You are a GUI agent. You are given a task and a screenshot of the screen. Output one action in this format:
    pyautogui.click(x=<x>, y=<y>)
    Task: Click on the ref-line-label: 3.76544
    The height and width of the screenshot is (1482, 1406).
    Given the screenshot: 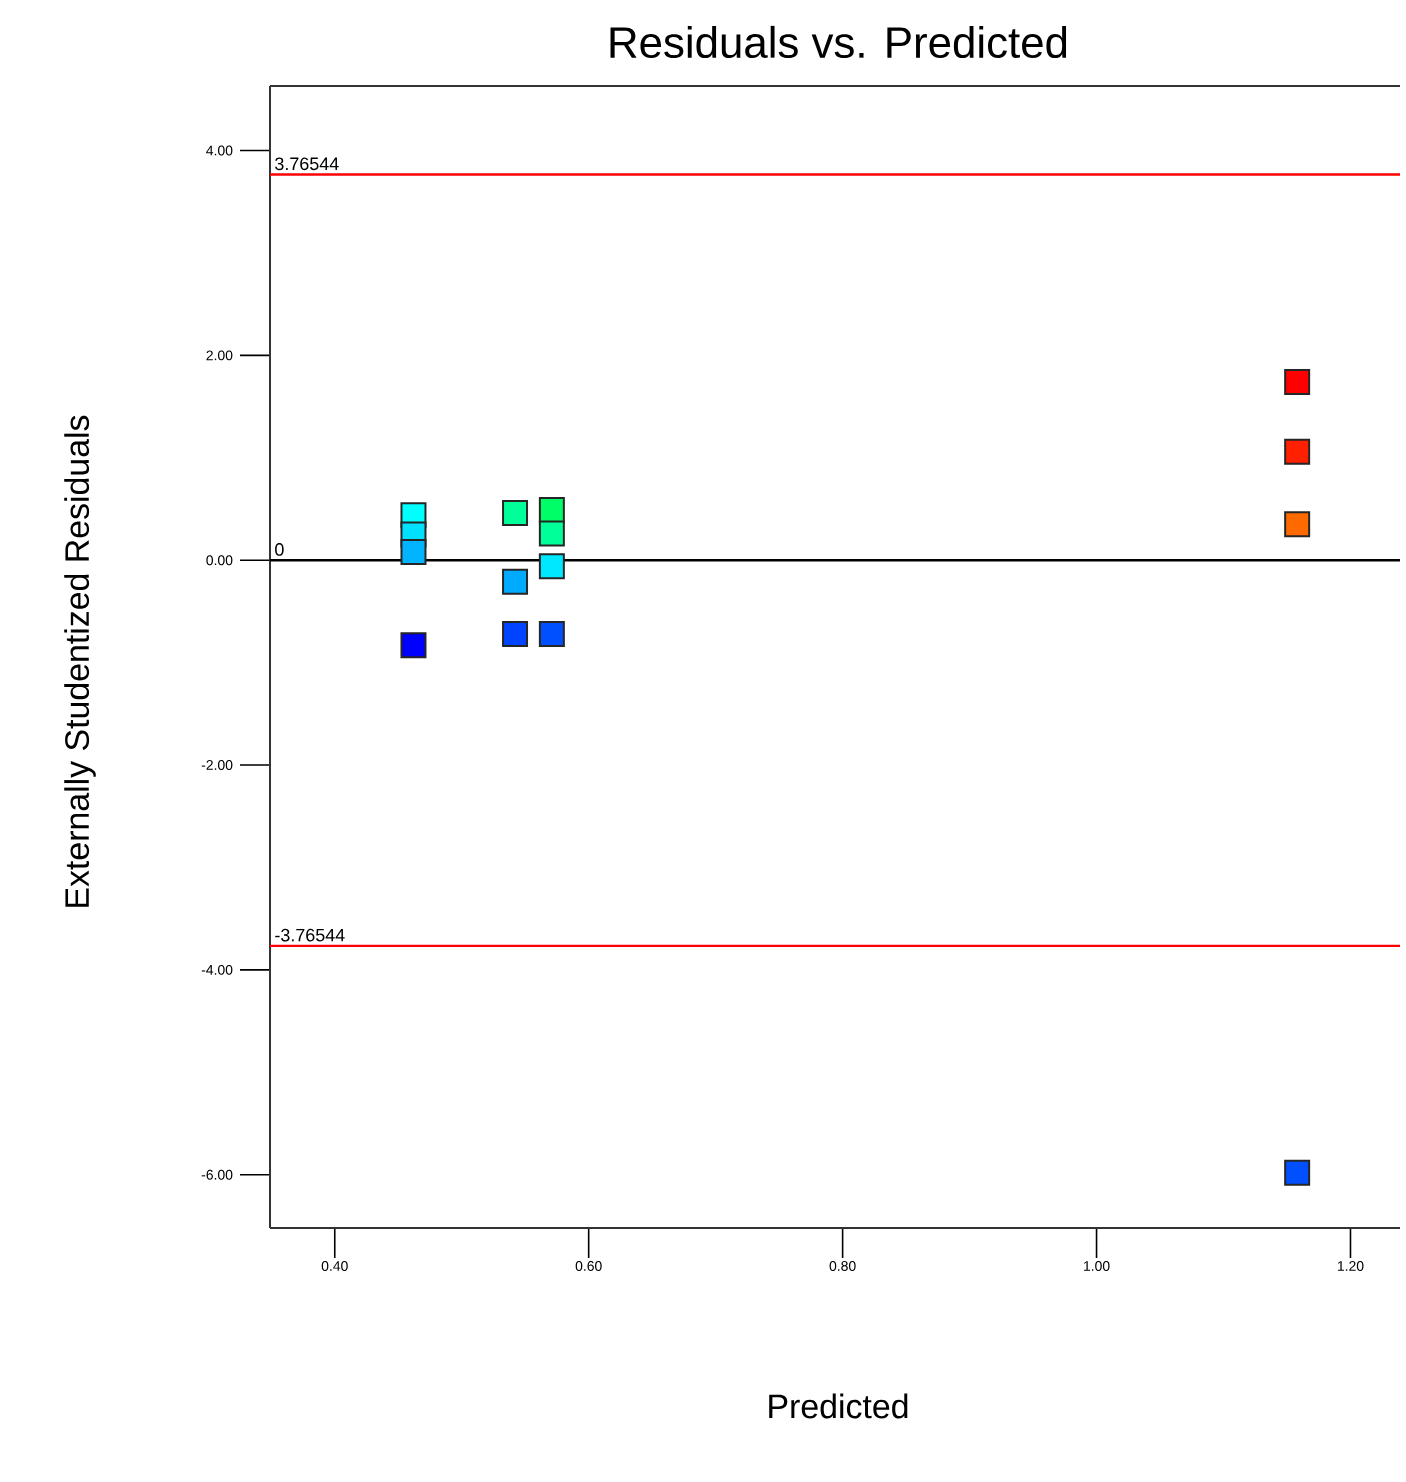 What is the action you would take?
    pyautogui.click(x=307, y=164)
    